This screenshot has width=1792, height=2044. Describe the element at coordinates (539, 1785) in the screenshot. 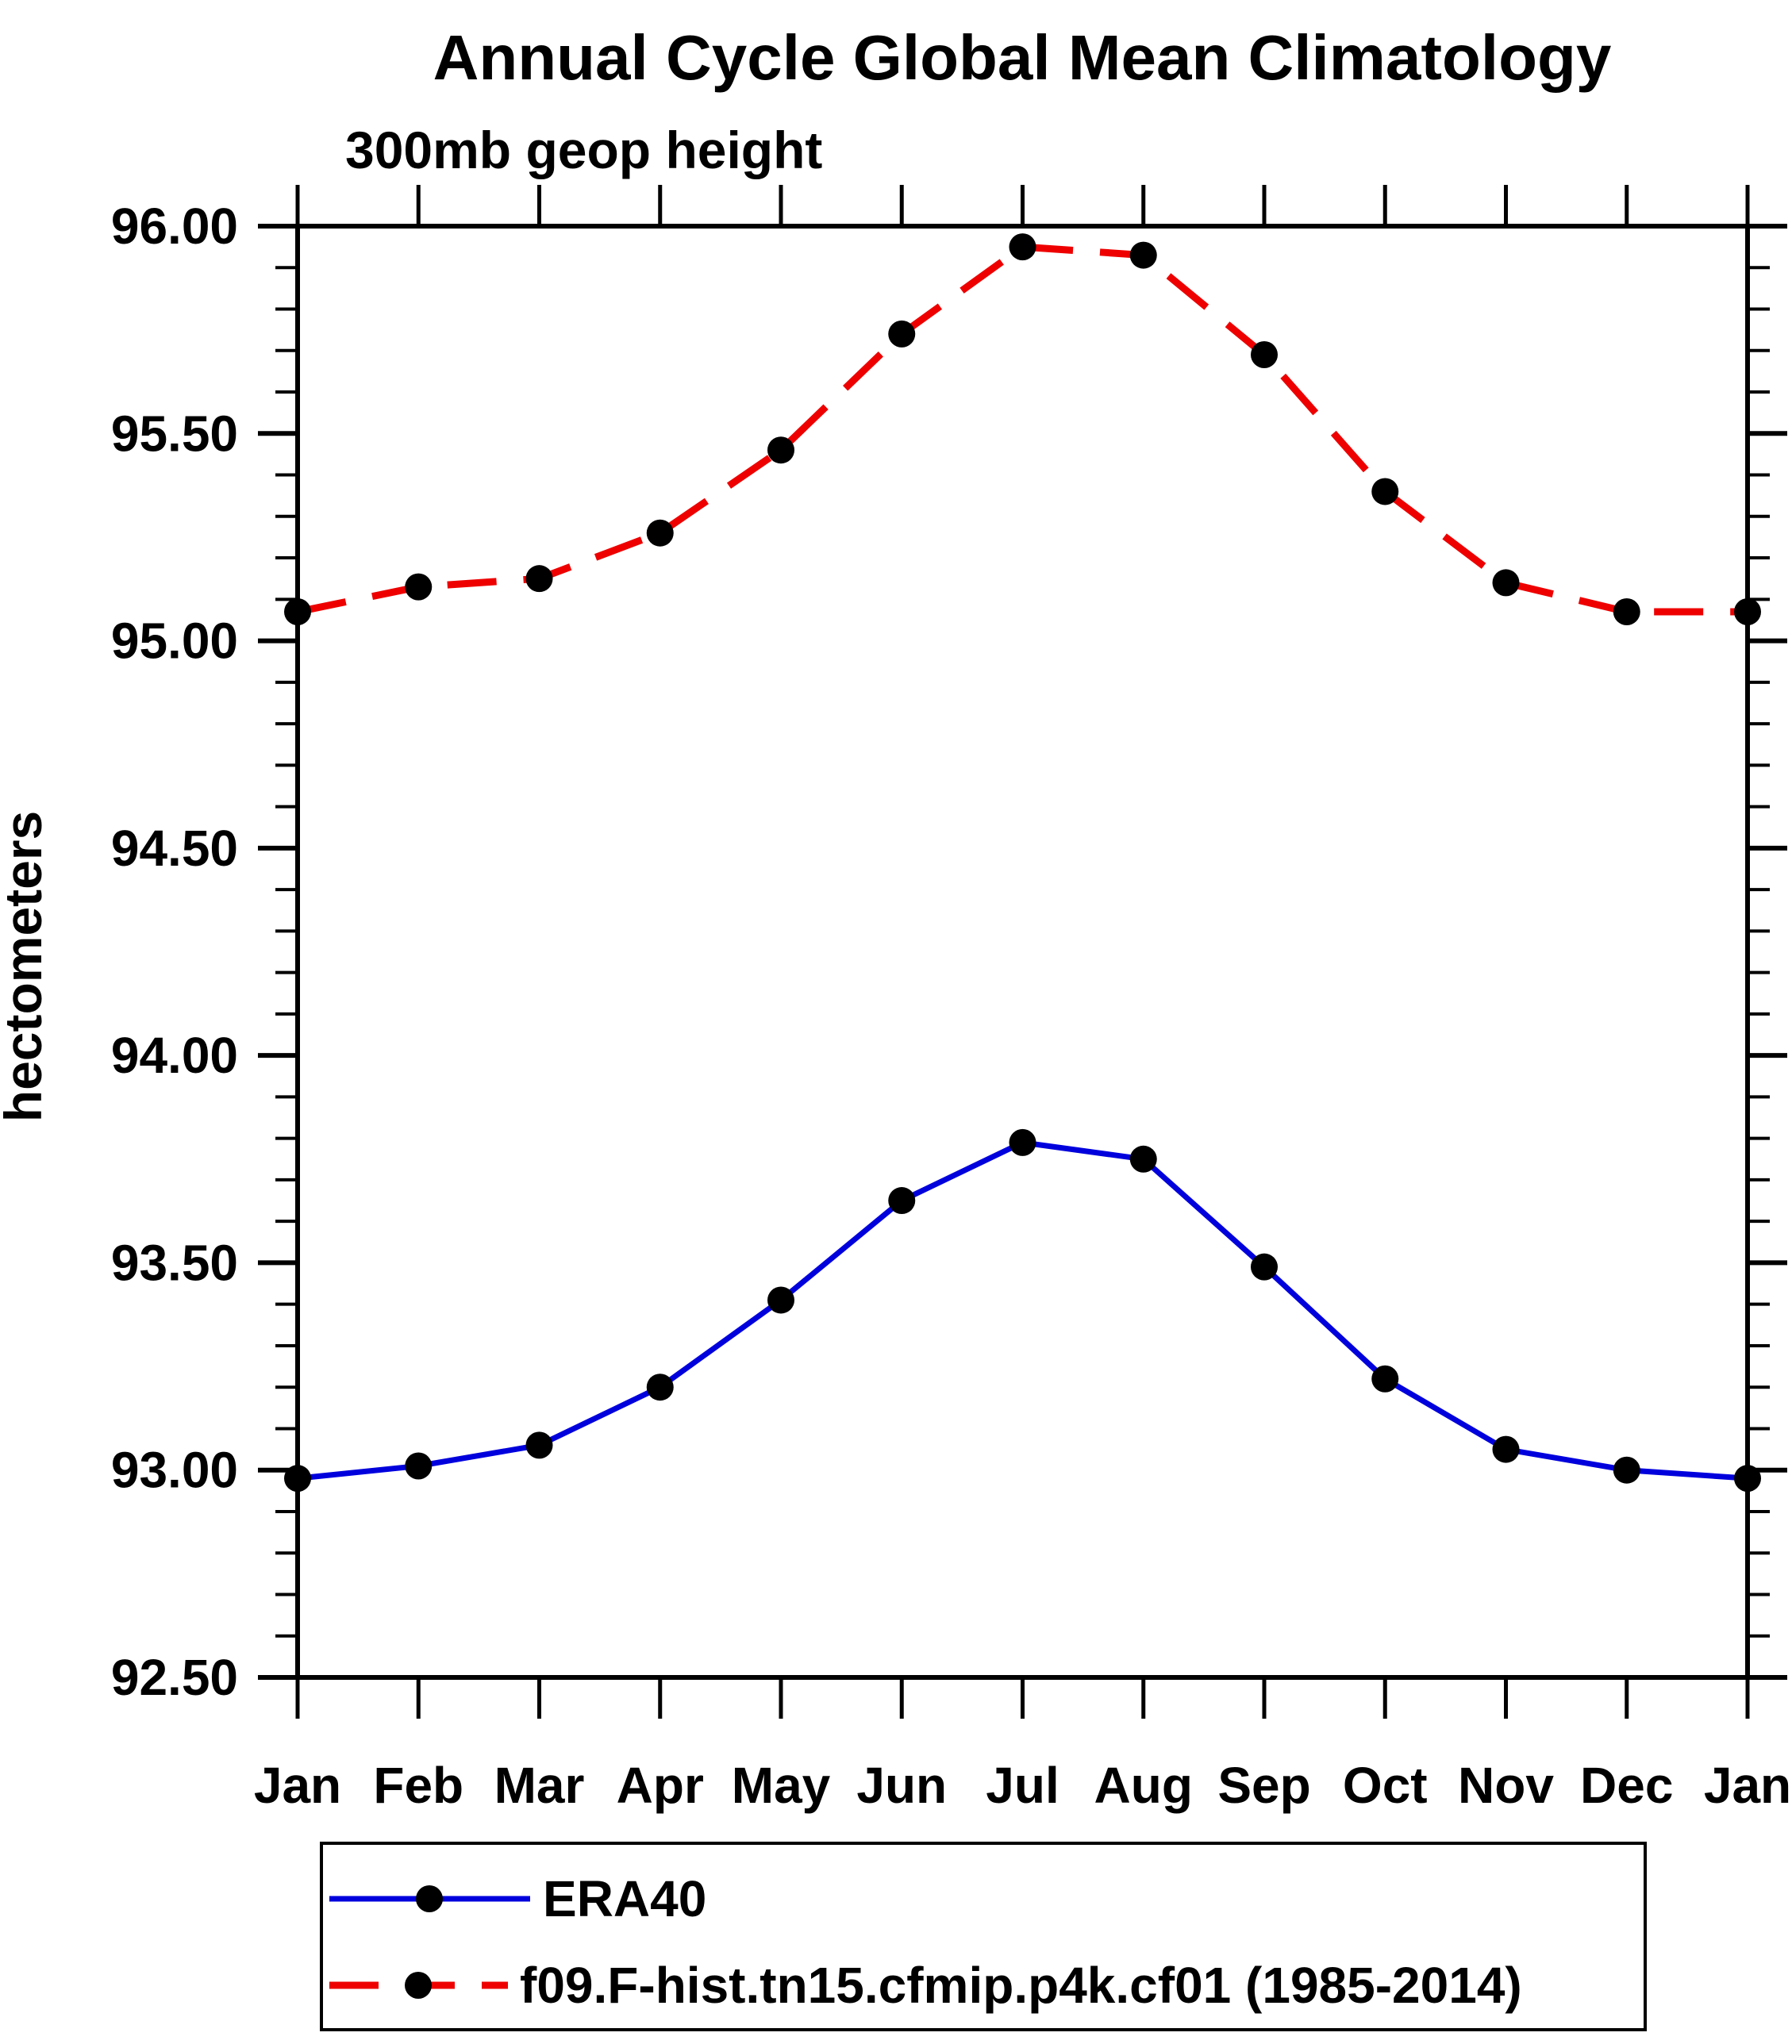

I see `x-tick-label: Mar` at that location.